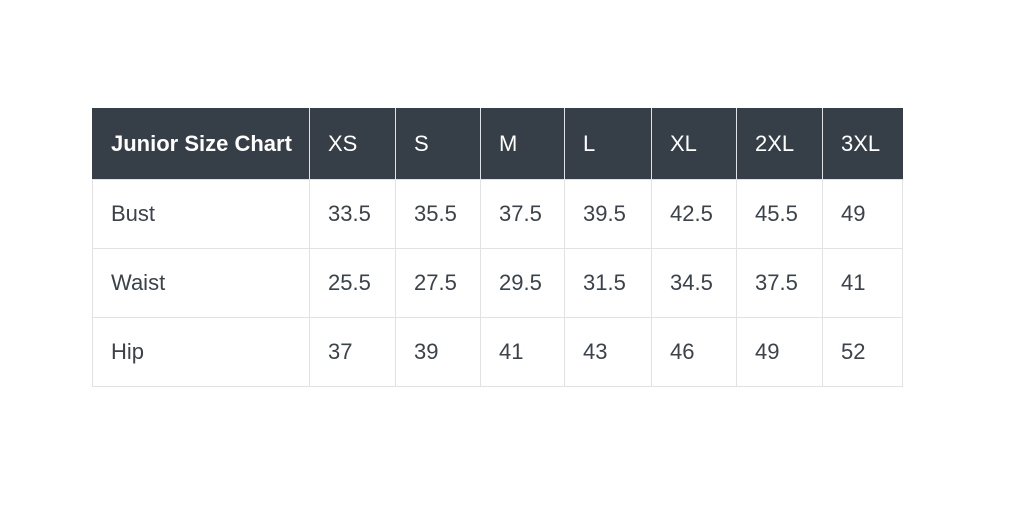 This screenshot has width=1009, height=522. What do you see at coordinates (201, 352) in the screenshot?
I see `row-label-hip: Hip` at bounding box center [201, 352].